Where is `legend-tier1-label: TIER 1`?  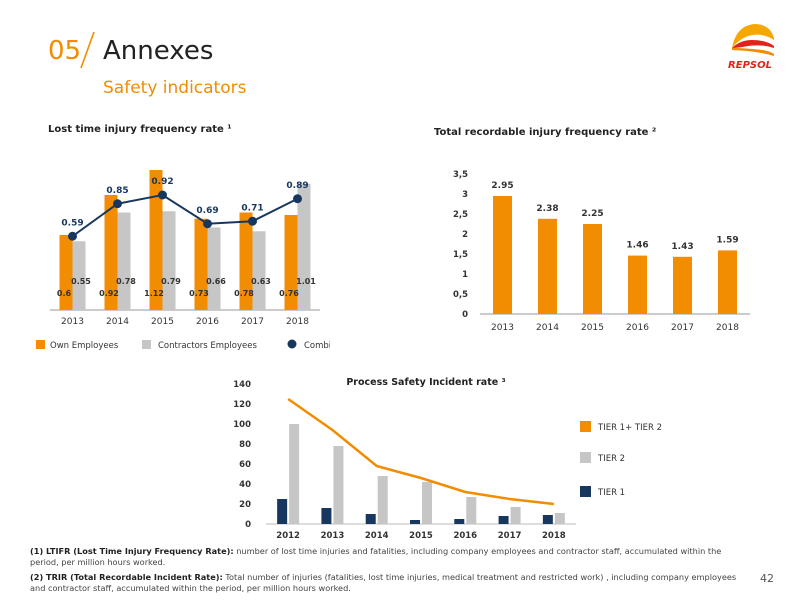 legend-tier1-label: TIER 1 is located at coordinates (611, 493).